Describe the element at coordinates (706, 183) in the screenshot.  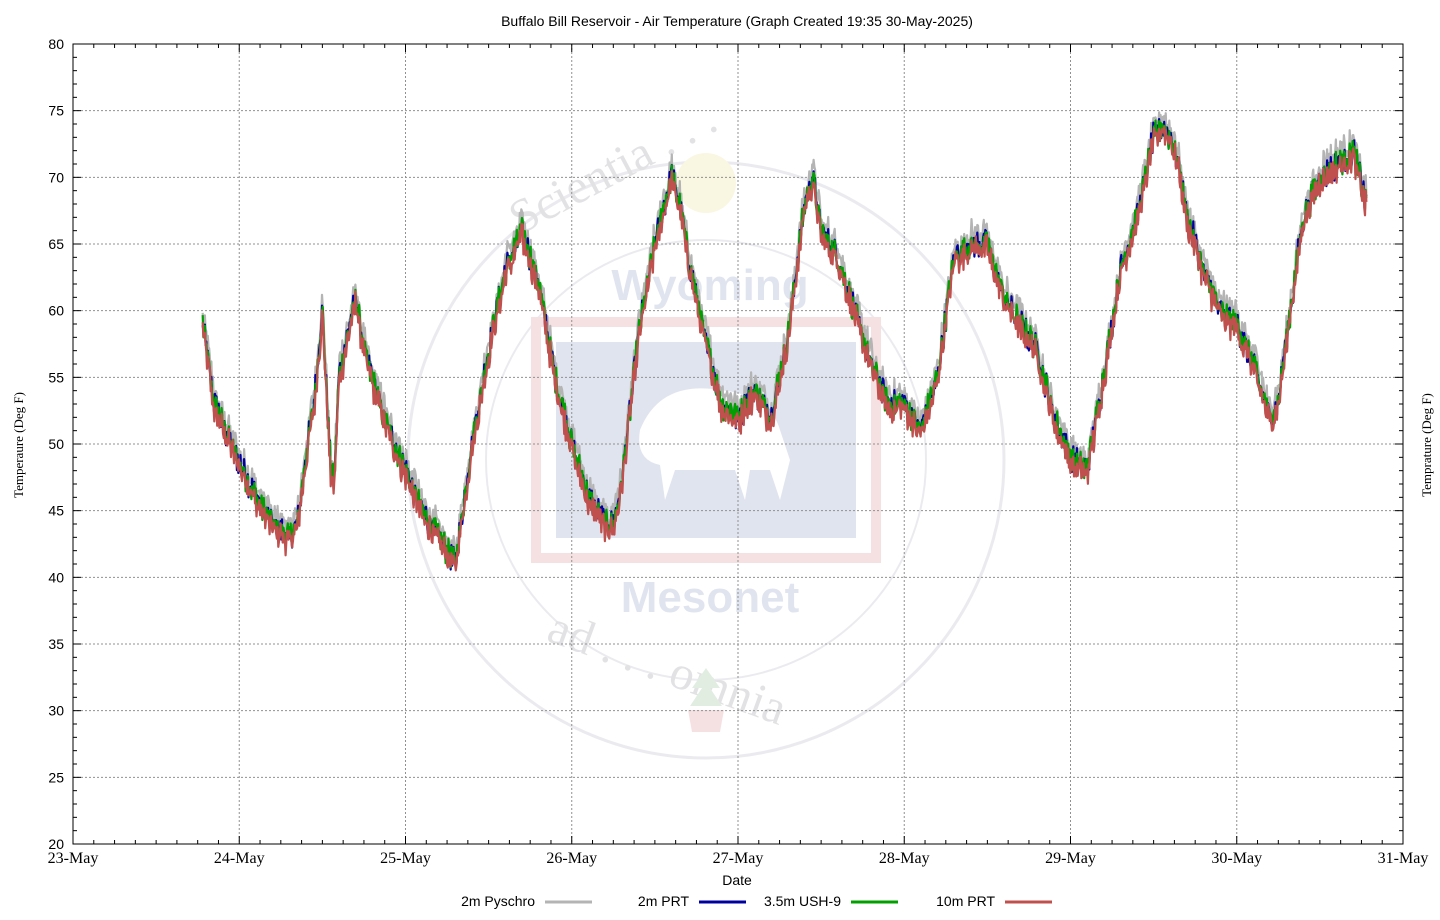
I see `watermark-sun` at that location.